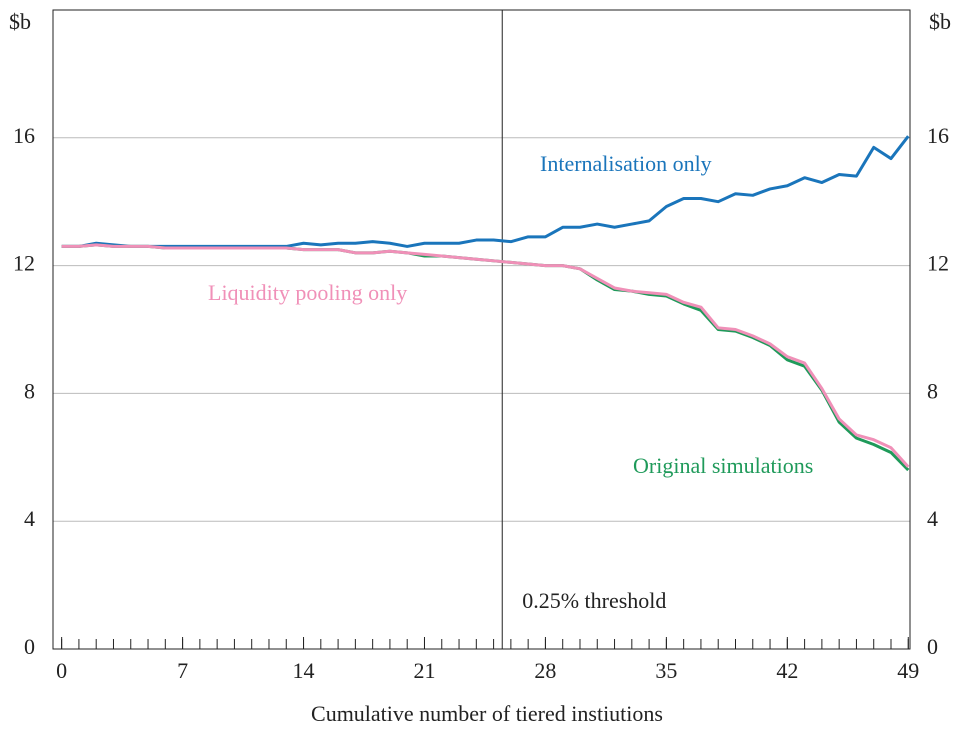 This screenshot has width=963, height=735. What do you see at coordinates (61, 670) in the screenshot?
I see `x-tick-label: 0` at bounding box center [61, 670].